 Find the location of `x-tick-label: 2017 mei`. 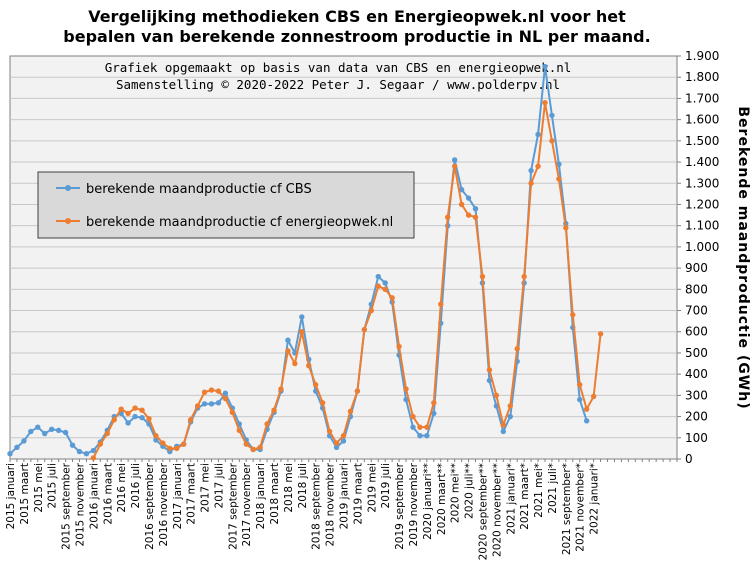

x-tick-label: 2017 mei is located at coordinates (206, 488).